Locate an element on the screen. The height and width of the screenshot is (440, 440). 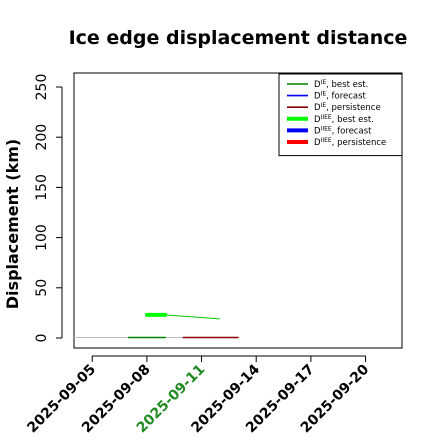
legend-label: DIE, forecast is located at coordinates (340, 96).